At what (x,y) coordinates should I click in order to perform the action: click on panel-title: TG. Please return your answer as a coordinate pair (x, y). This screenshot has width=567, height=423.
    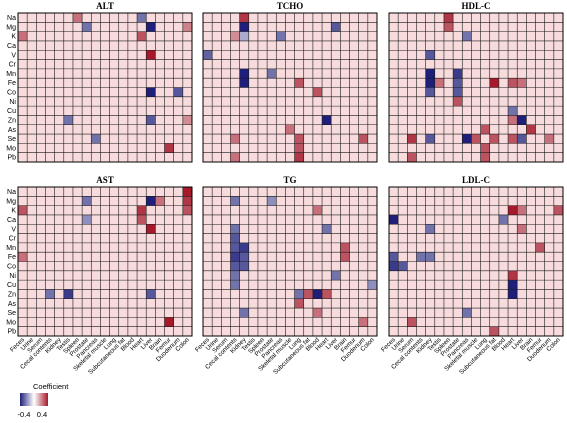
    Looking at the image, I should click on (289, 180).